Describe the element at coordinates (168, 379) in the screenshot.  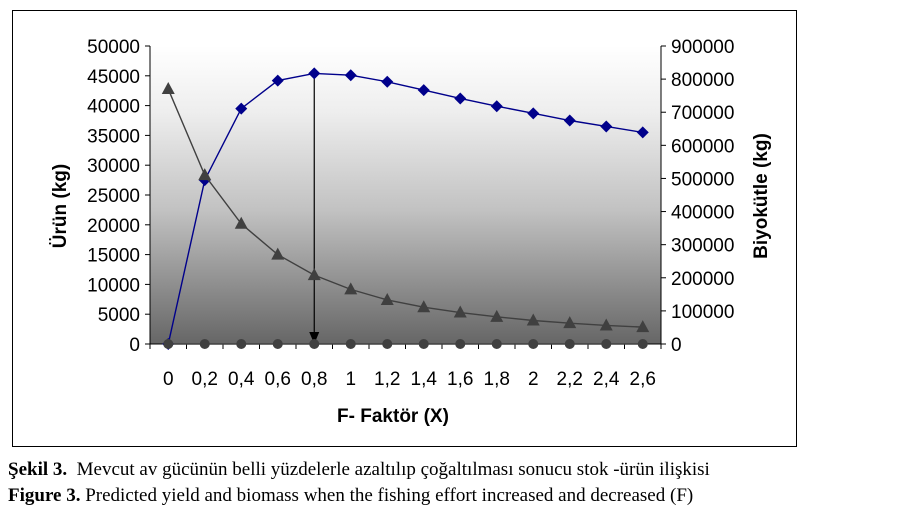
I see `x-tick-label: 0` at that location.